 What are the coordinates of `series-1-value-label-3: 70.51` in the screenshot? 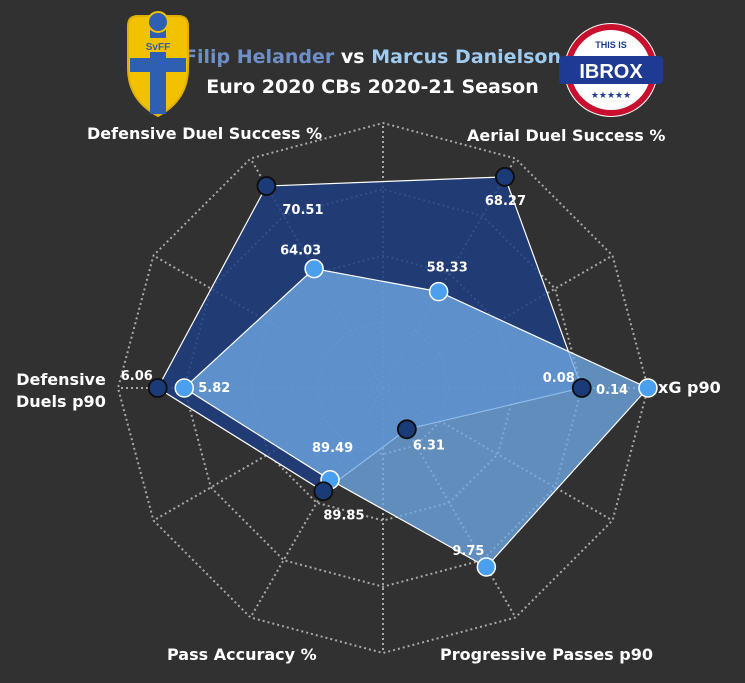 It's located at (302, 210).